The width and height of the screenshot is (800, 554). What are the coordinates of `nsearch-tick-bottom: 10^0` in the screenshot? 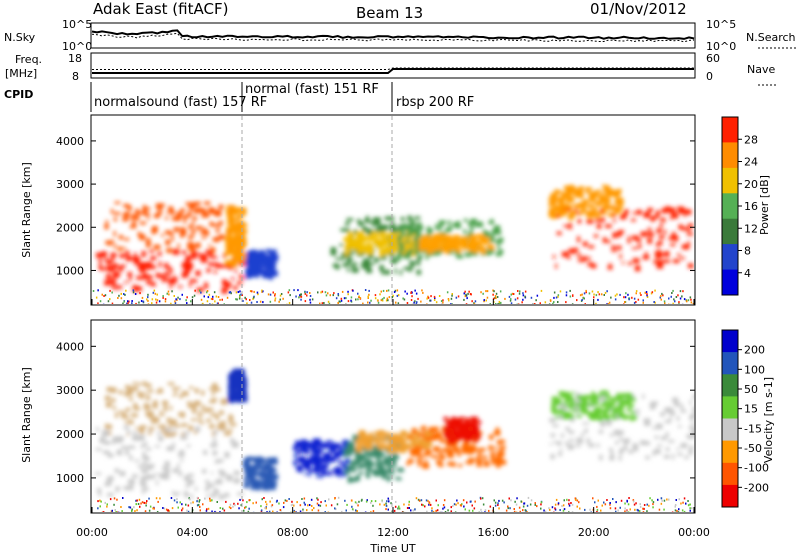 It's located at (721, 46).